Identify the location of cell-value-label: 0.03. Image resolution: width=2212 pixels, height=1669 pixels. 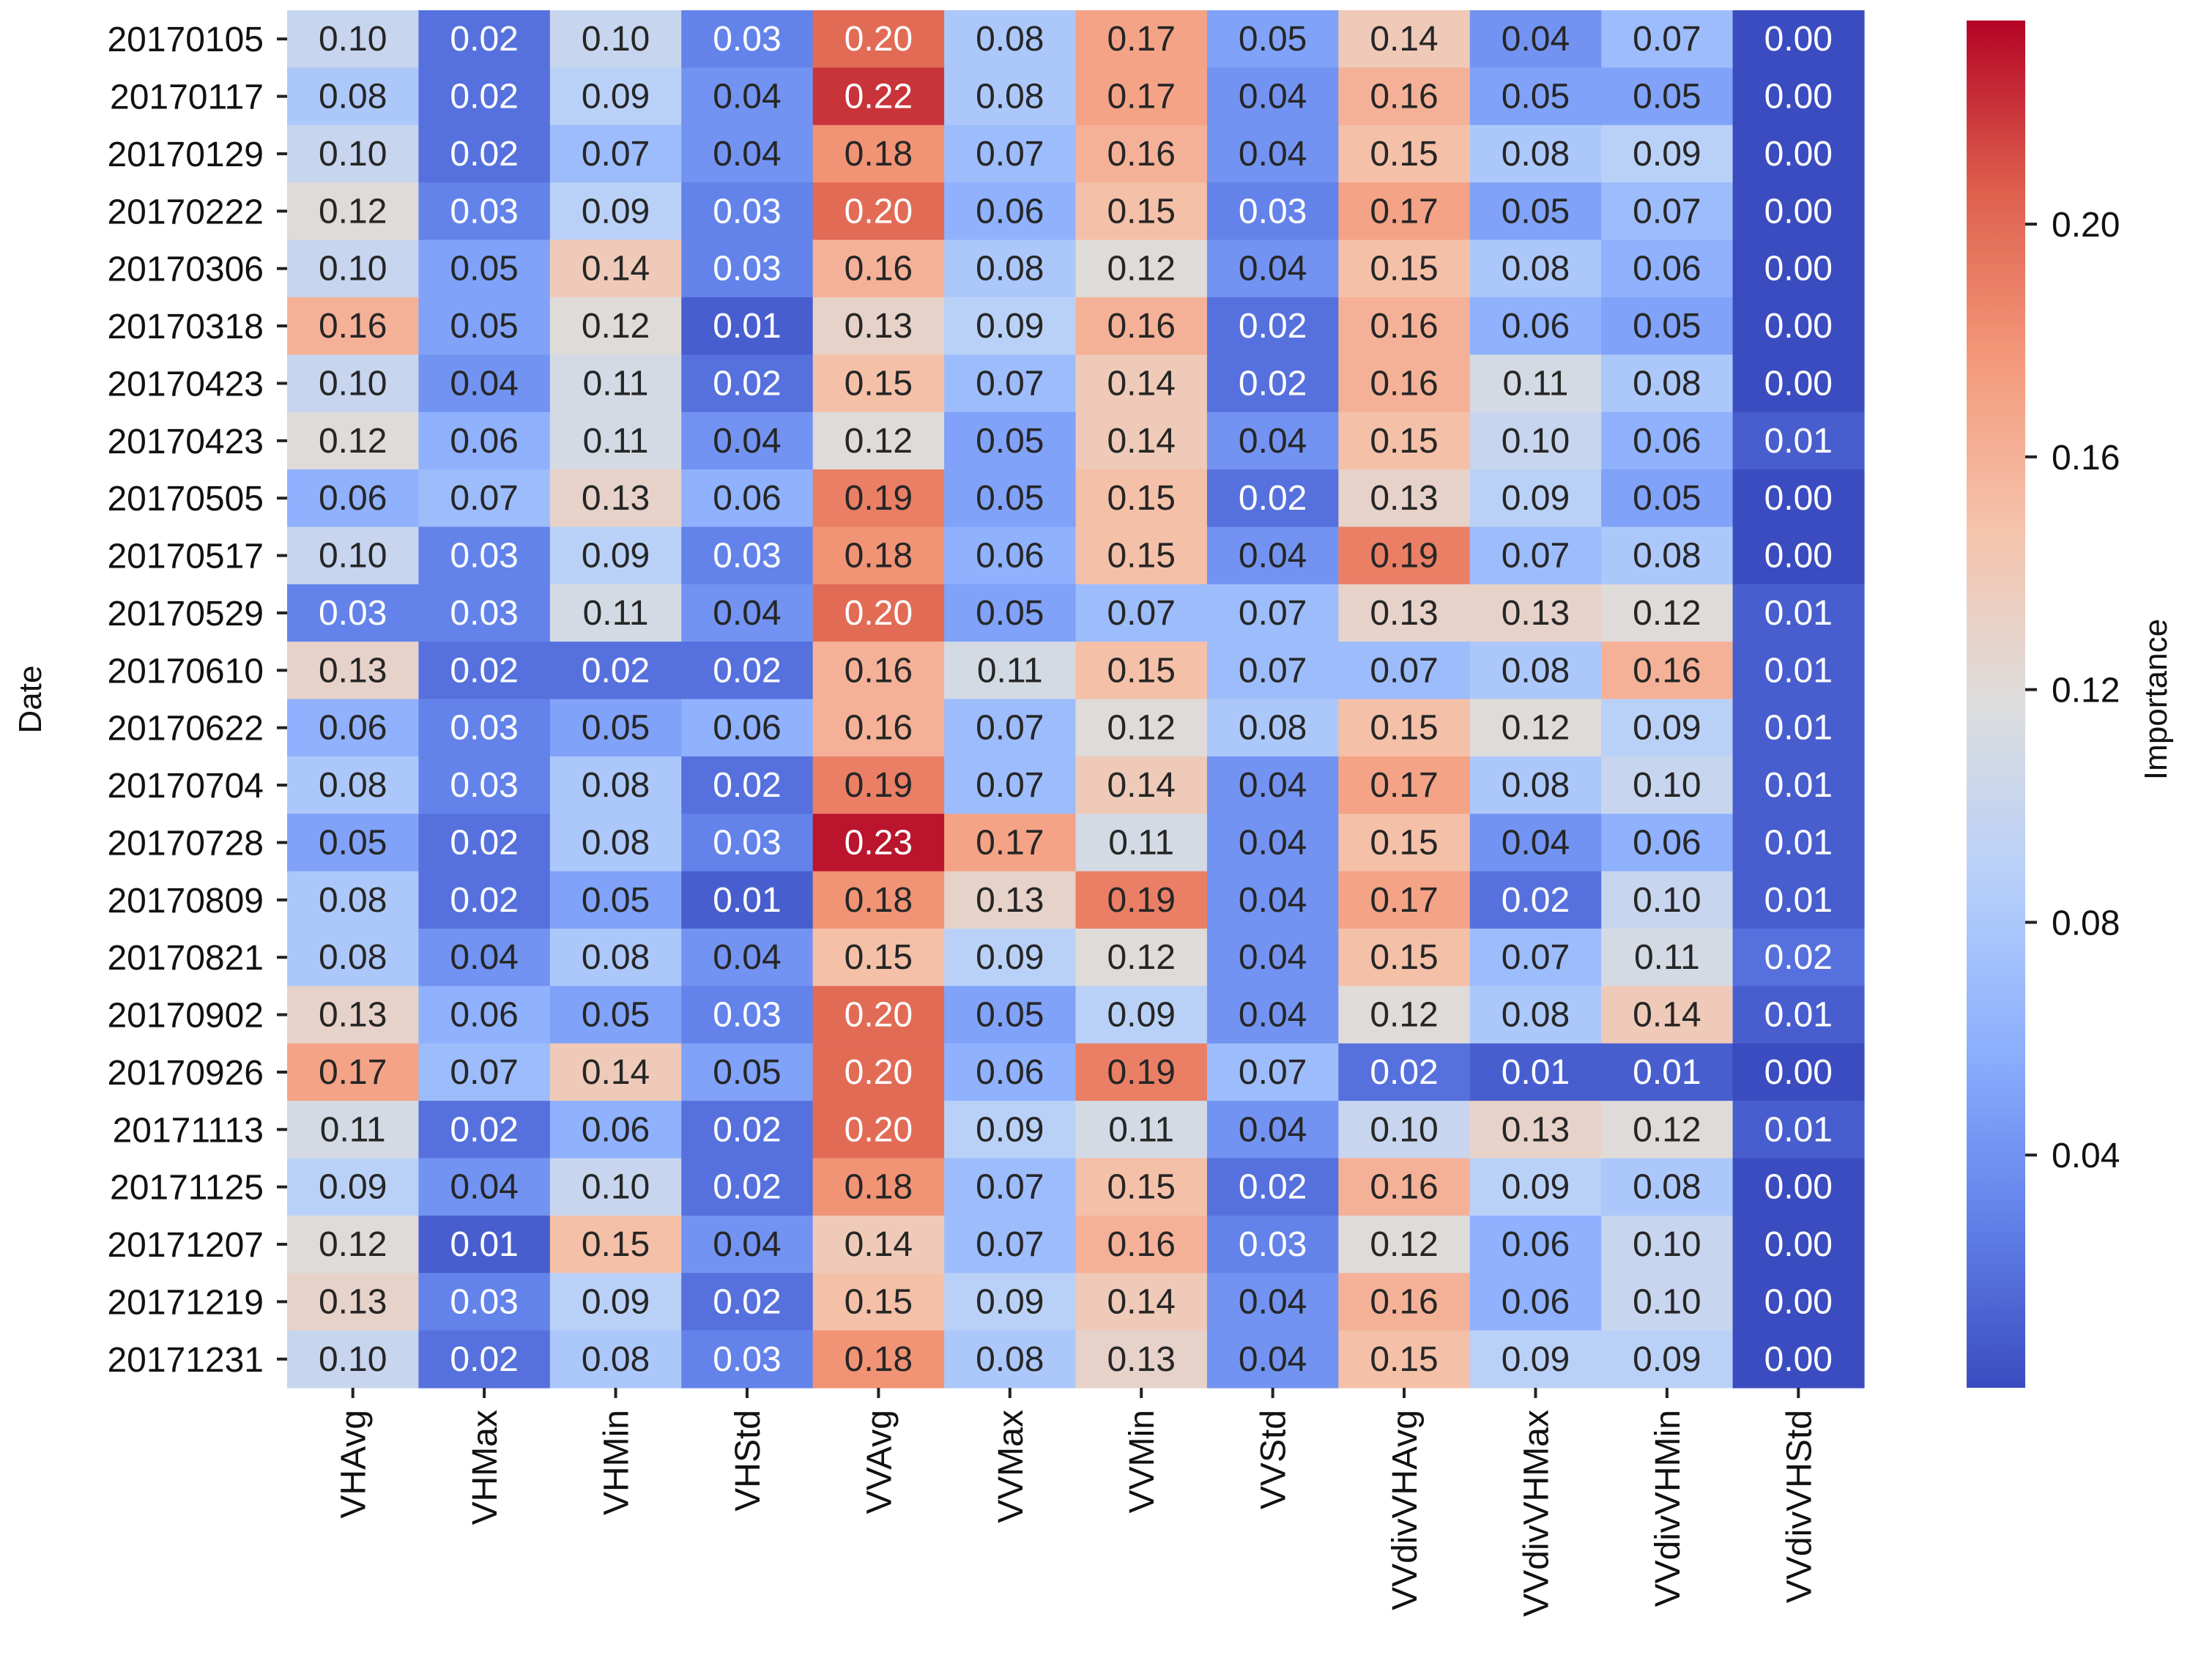
(484, 613).